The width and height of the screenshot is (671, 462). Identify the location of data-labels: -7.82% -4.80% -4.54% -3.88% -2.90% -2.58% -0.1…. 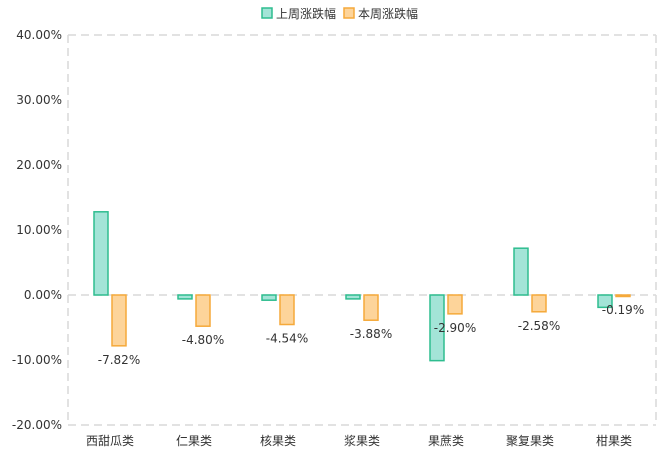
(371, 335).